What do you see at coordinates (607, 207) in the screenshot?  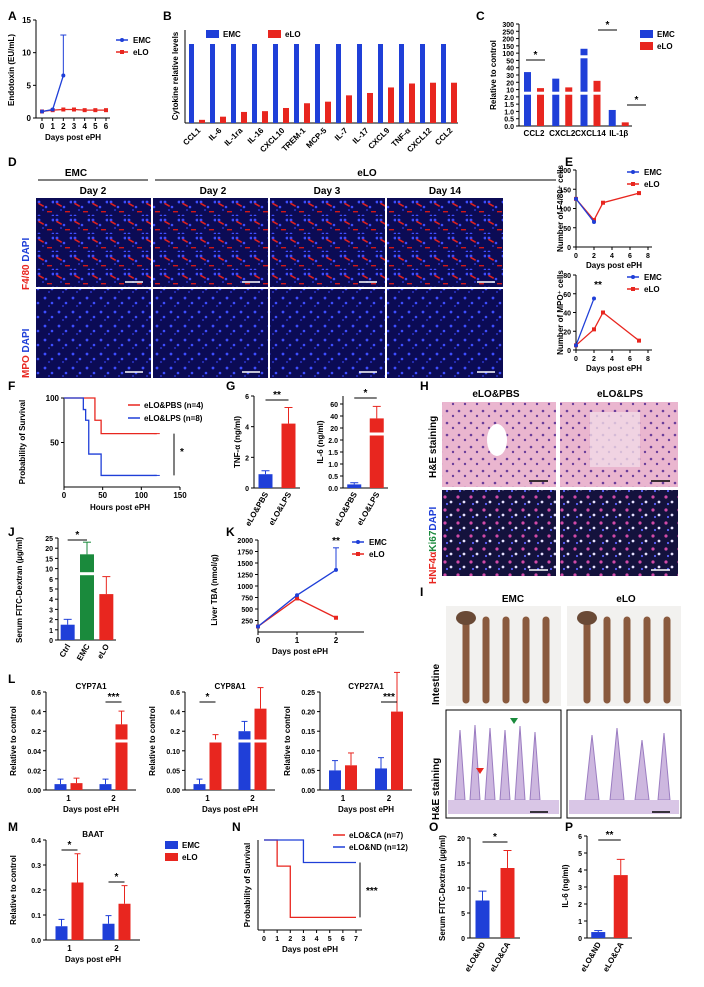 I see `e1-line-elo` at bounding box center [607, 207].